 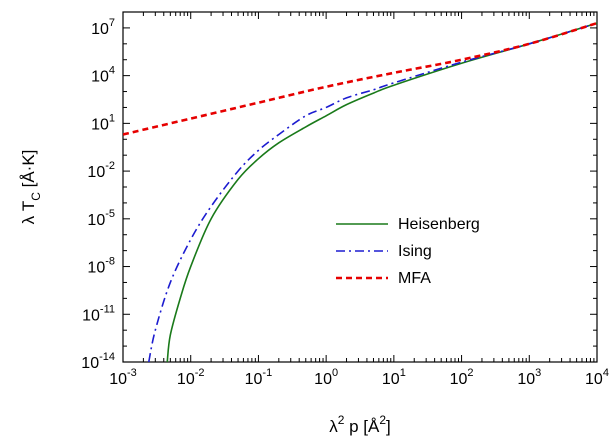 What do you see at coordinates (31, 187) in the screenshot?
I see `y-axis-label: λ TC [Å·K]` at bounding box center [31, 187].